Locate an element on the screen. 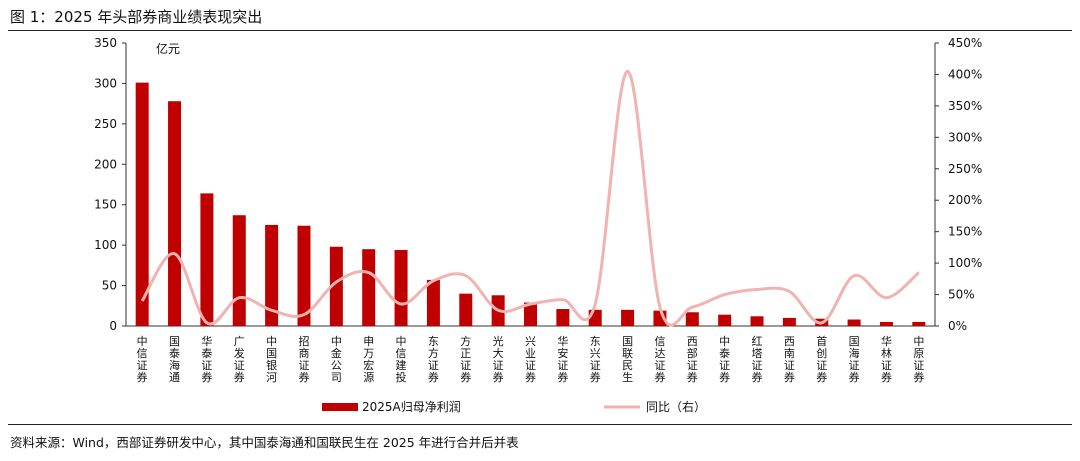 The image size is (1080, 461). category-label: 招商证券 is located at coordinates (303, 359).